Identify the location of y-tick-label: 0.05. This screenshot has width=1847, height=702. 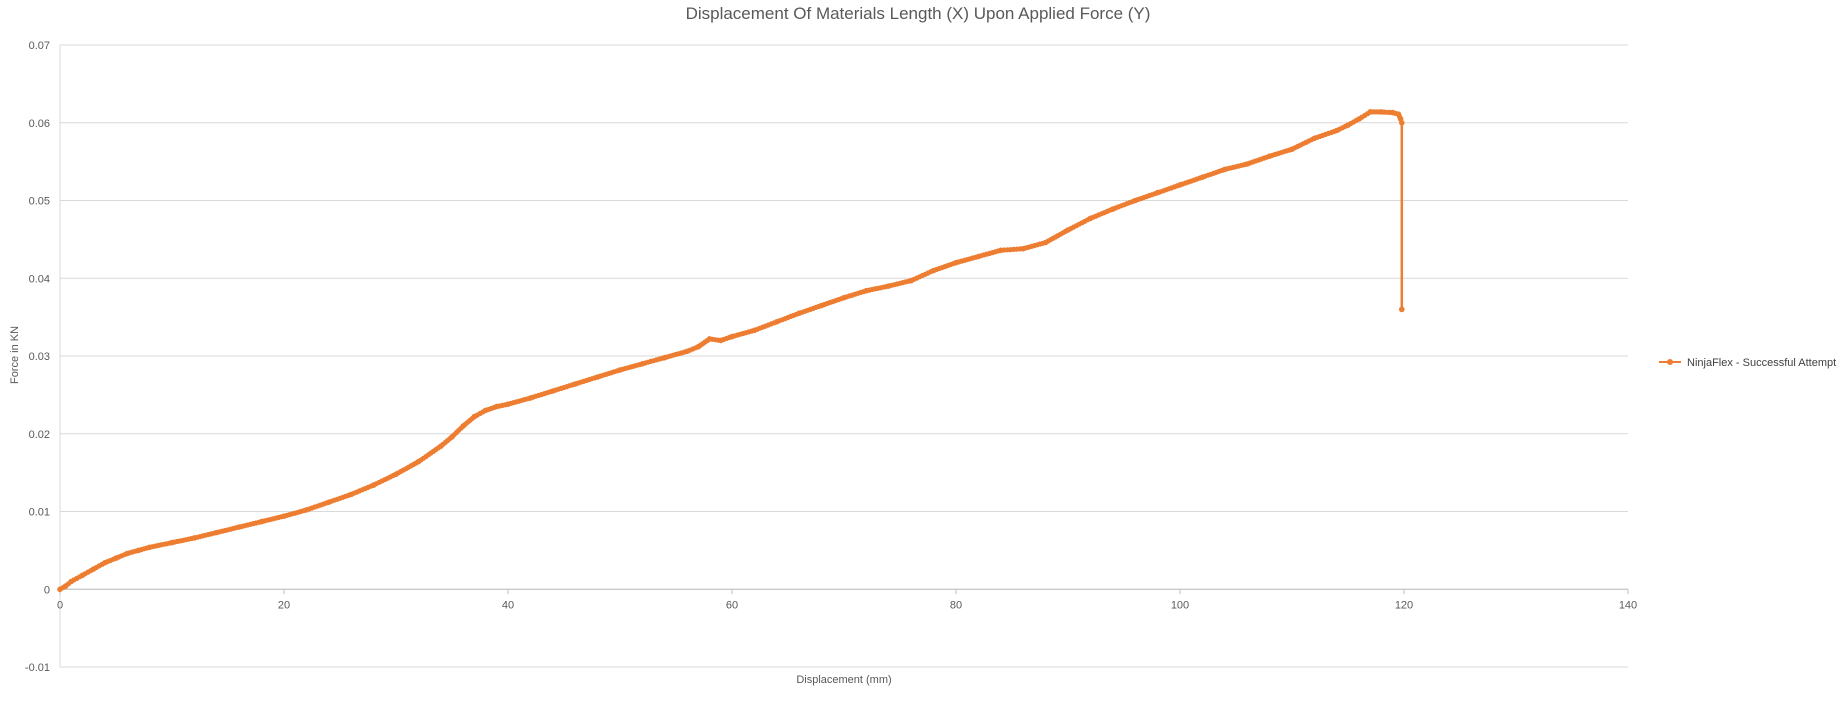
(39, 202).